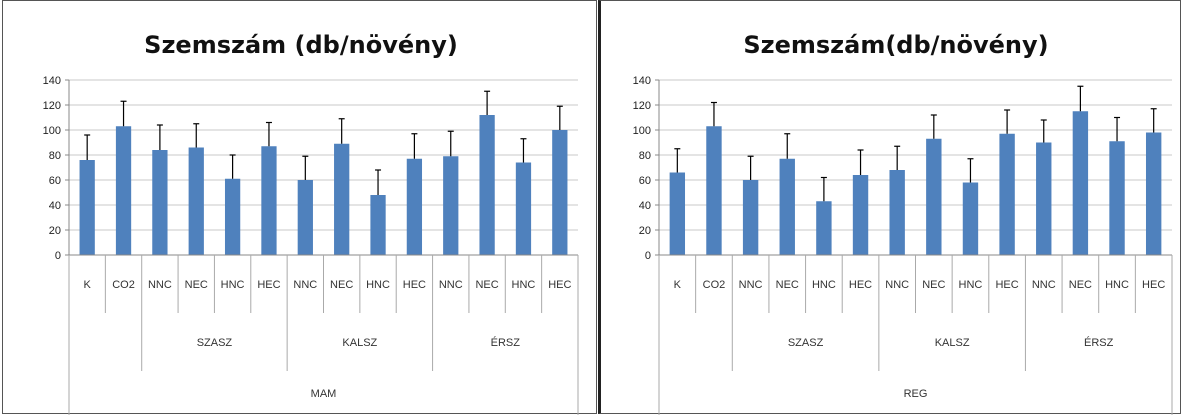 The width and height of the screenshot is (1183, 416). Describe the element at coordinates (324, 394) in the screenshot. I see `x-outer-group-label: MAM` at that location.